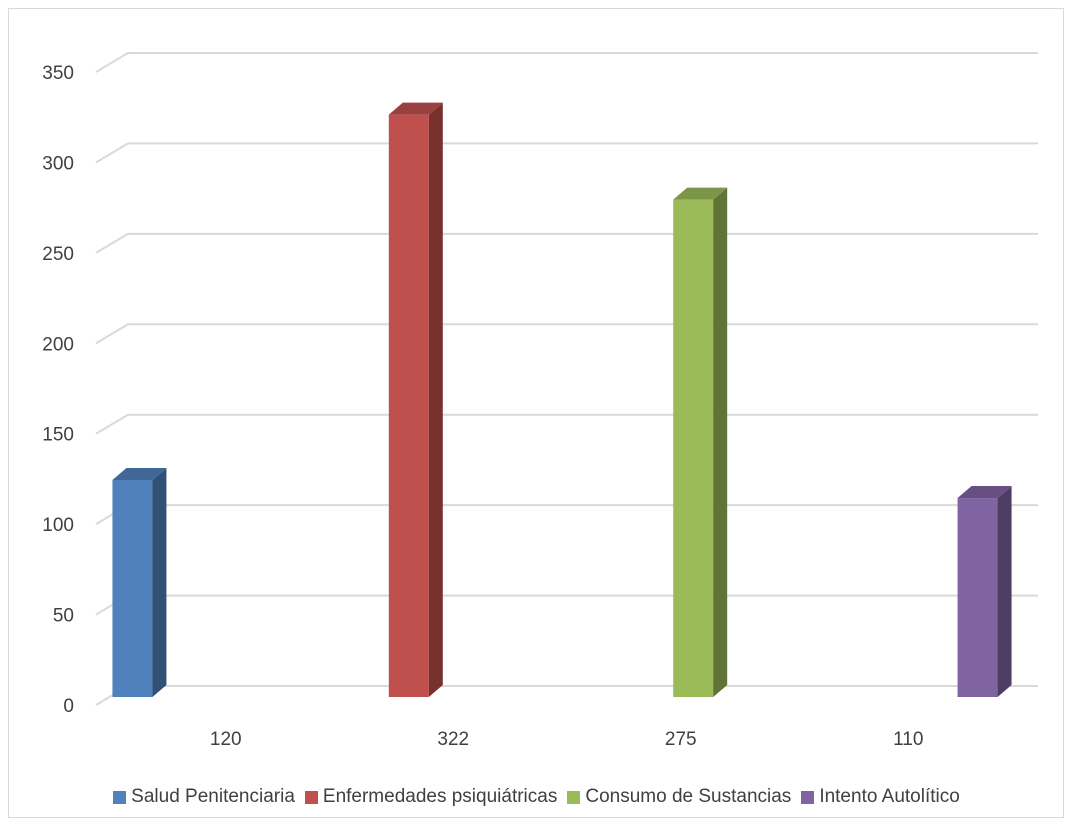 This screenshot has height=826, width=1073. I want to click on y-tick-label: 150, so click(58, 435).